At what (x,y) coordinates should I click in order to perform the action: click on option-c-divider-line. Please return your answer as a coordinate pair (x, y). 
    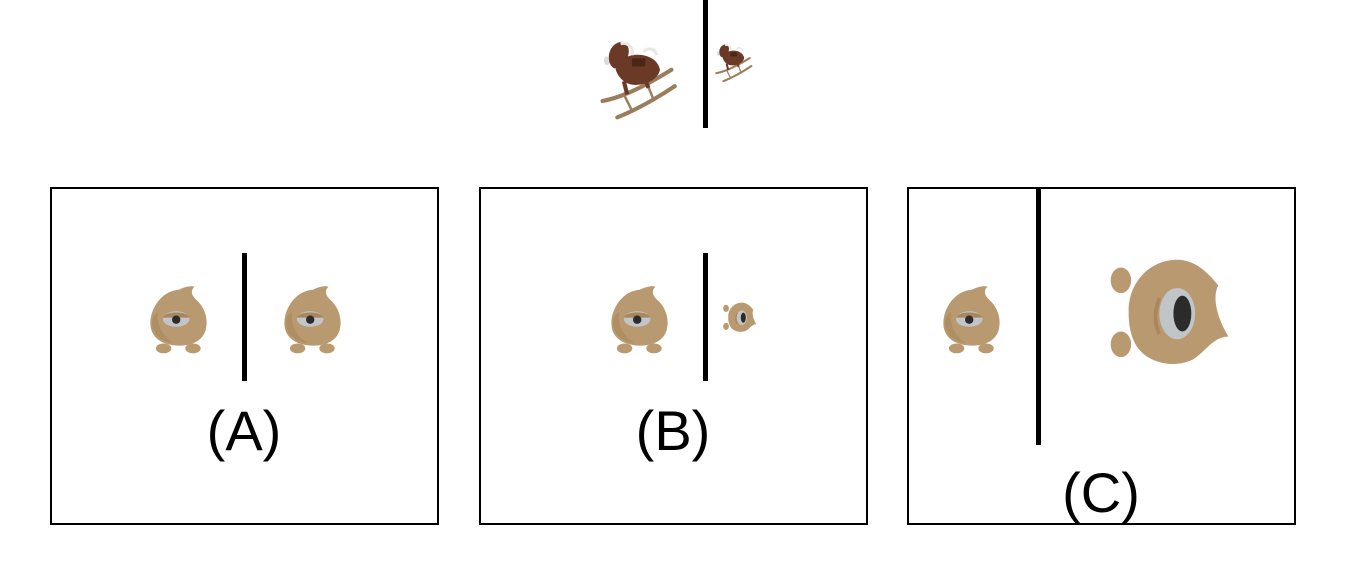
    Looking at the image, I should click on (1038, 317).